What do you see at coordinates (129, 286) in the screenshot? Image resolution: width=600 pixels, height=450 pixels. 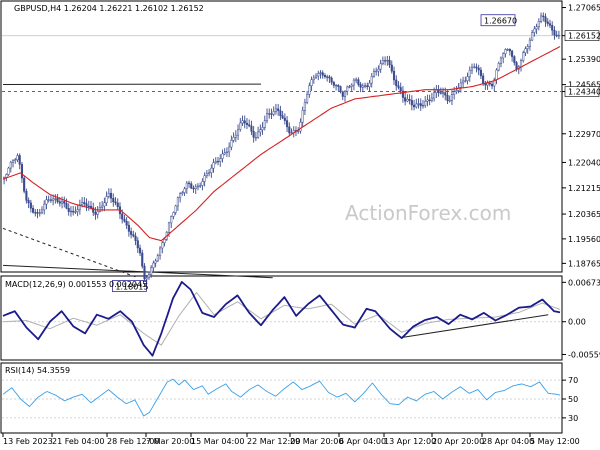 I see `low-annotation-box` at bounding box center [129, 286].